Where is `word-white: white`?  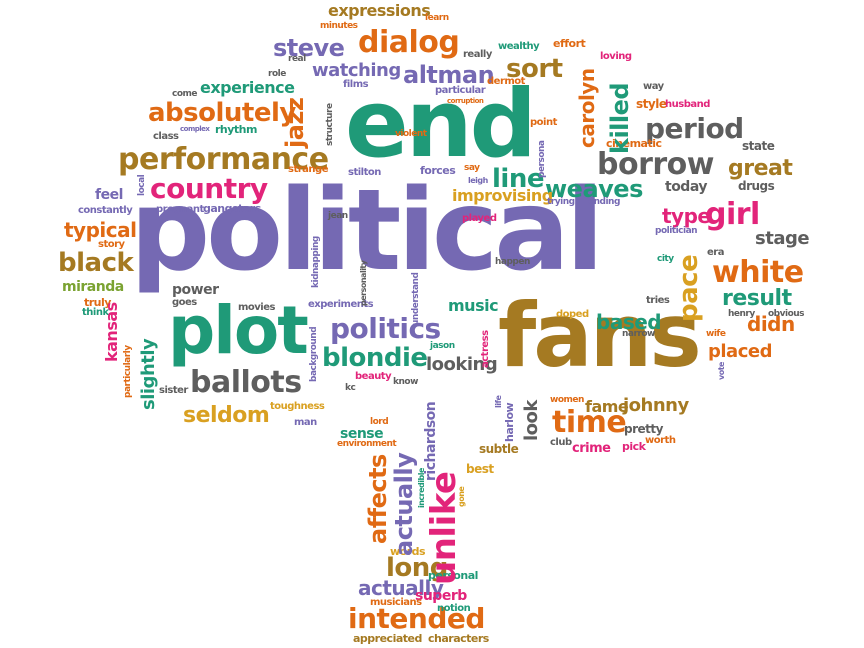 word-white: white is located at coordinates (758, 272).